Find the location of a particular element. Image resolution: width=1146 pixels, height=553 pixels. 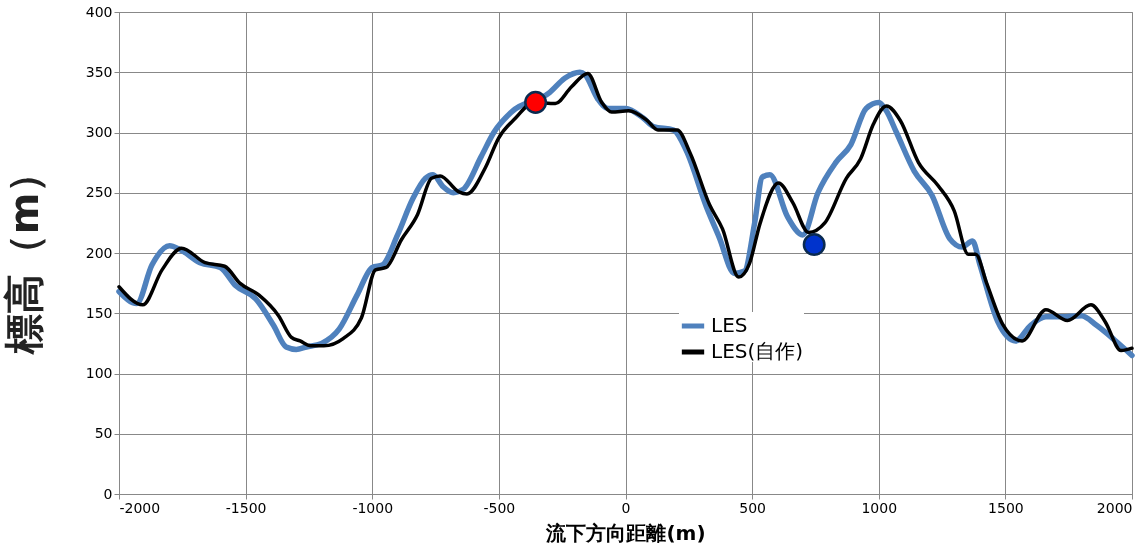

x-tick-label: -2000 is located at coordinates (140, 507).